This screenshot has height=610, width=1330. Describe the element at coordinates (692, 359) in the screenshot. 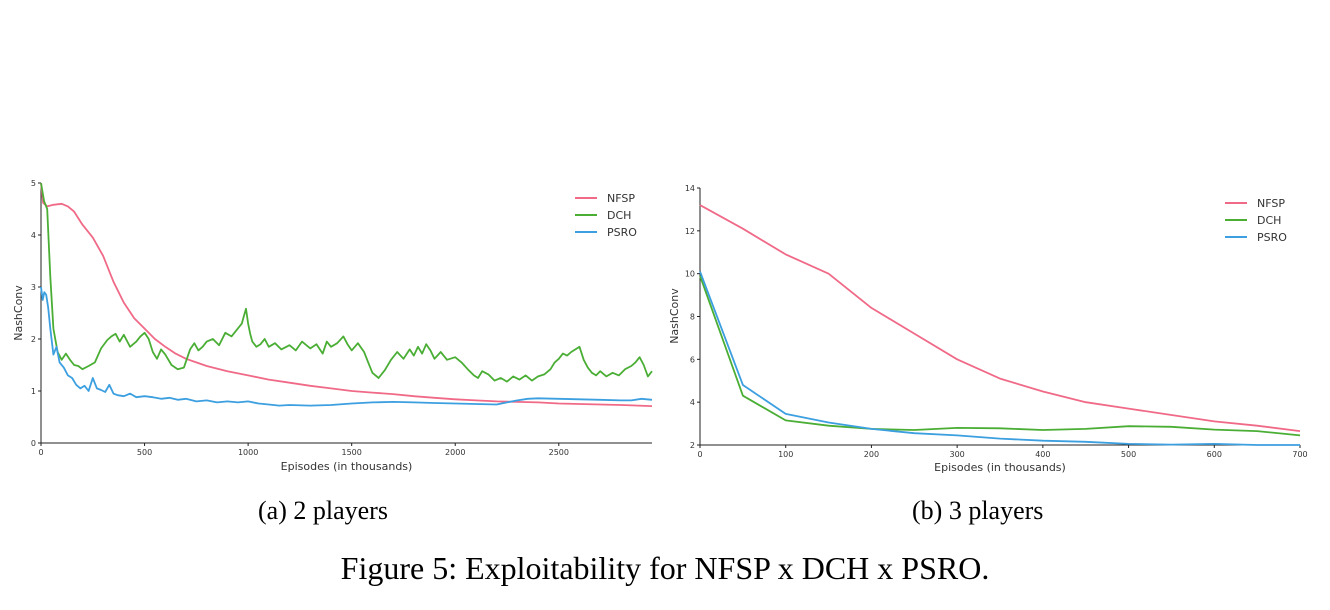

I see `y-tick-label: 6` at that location.